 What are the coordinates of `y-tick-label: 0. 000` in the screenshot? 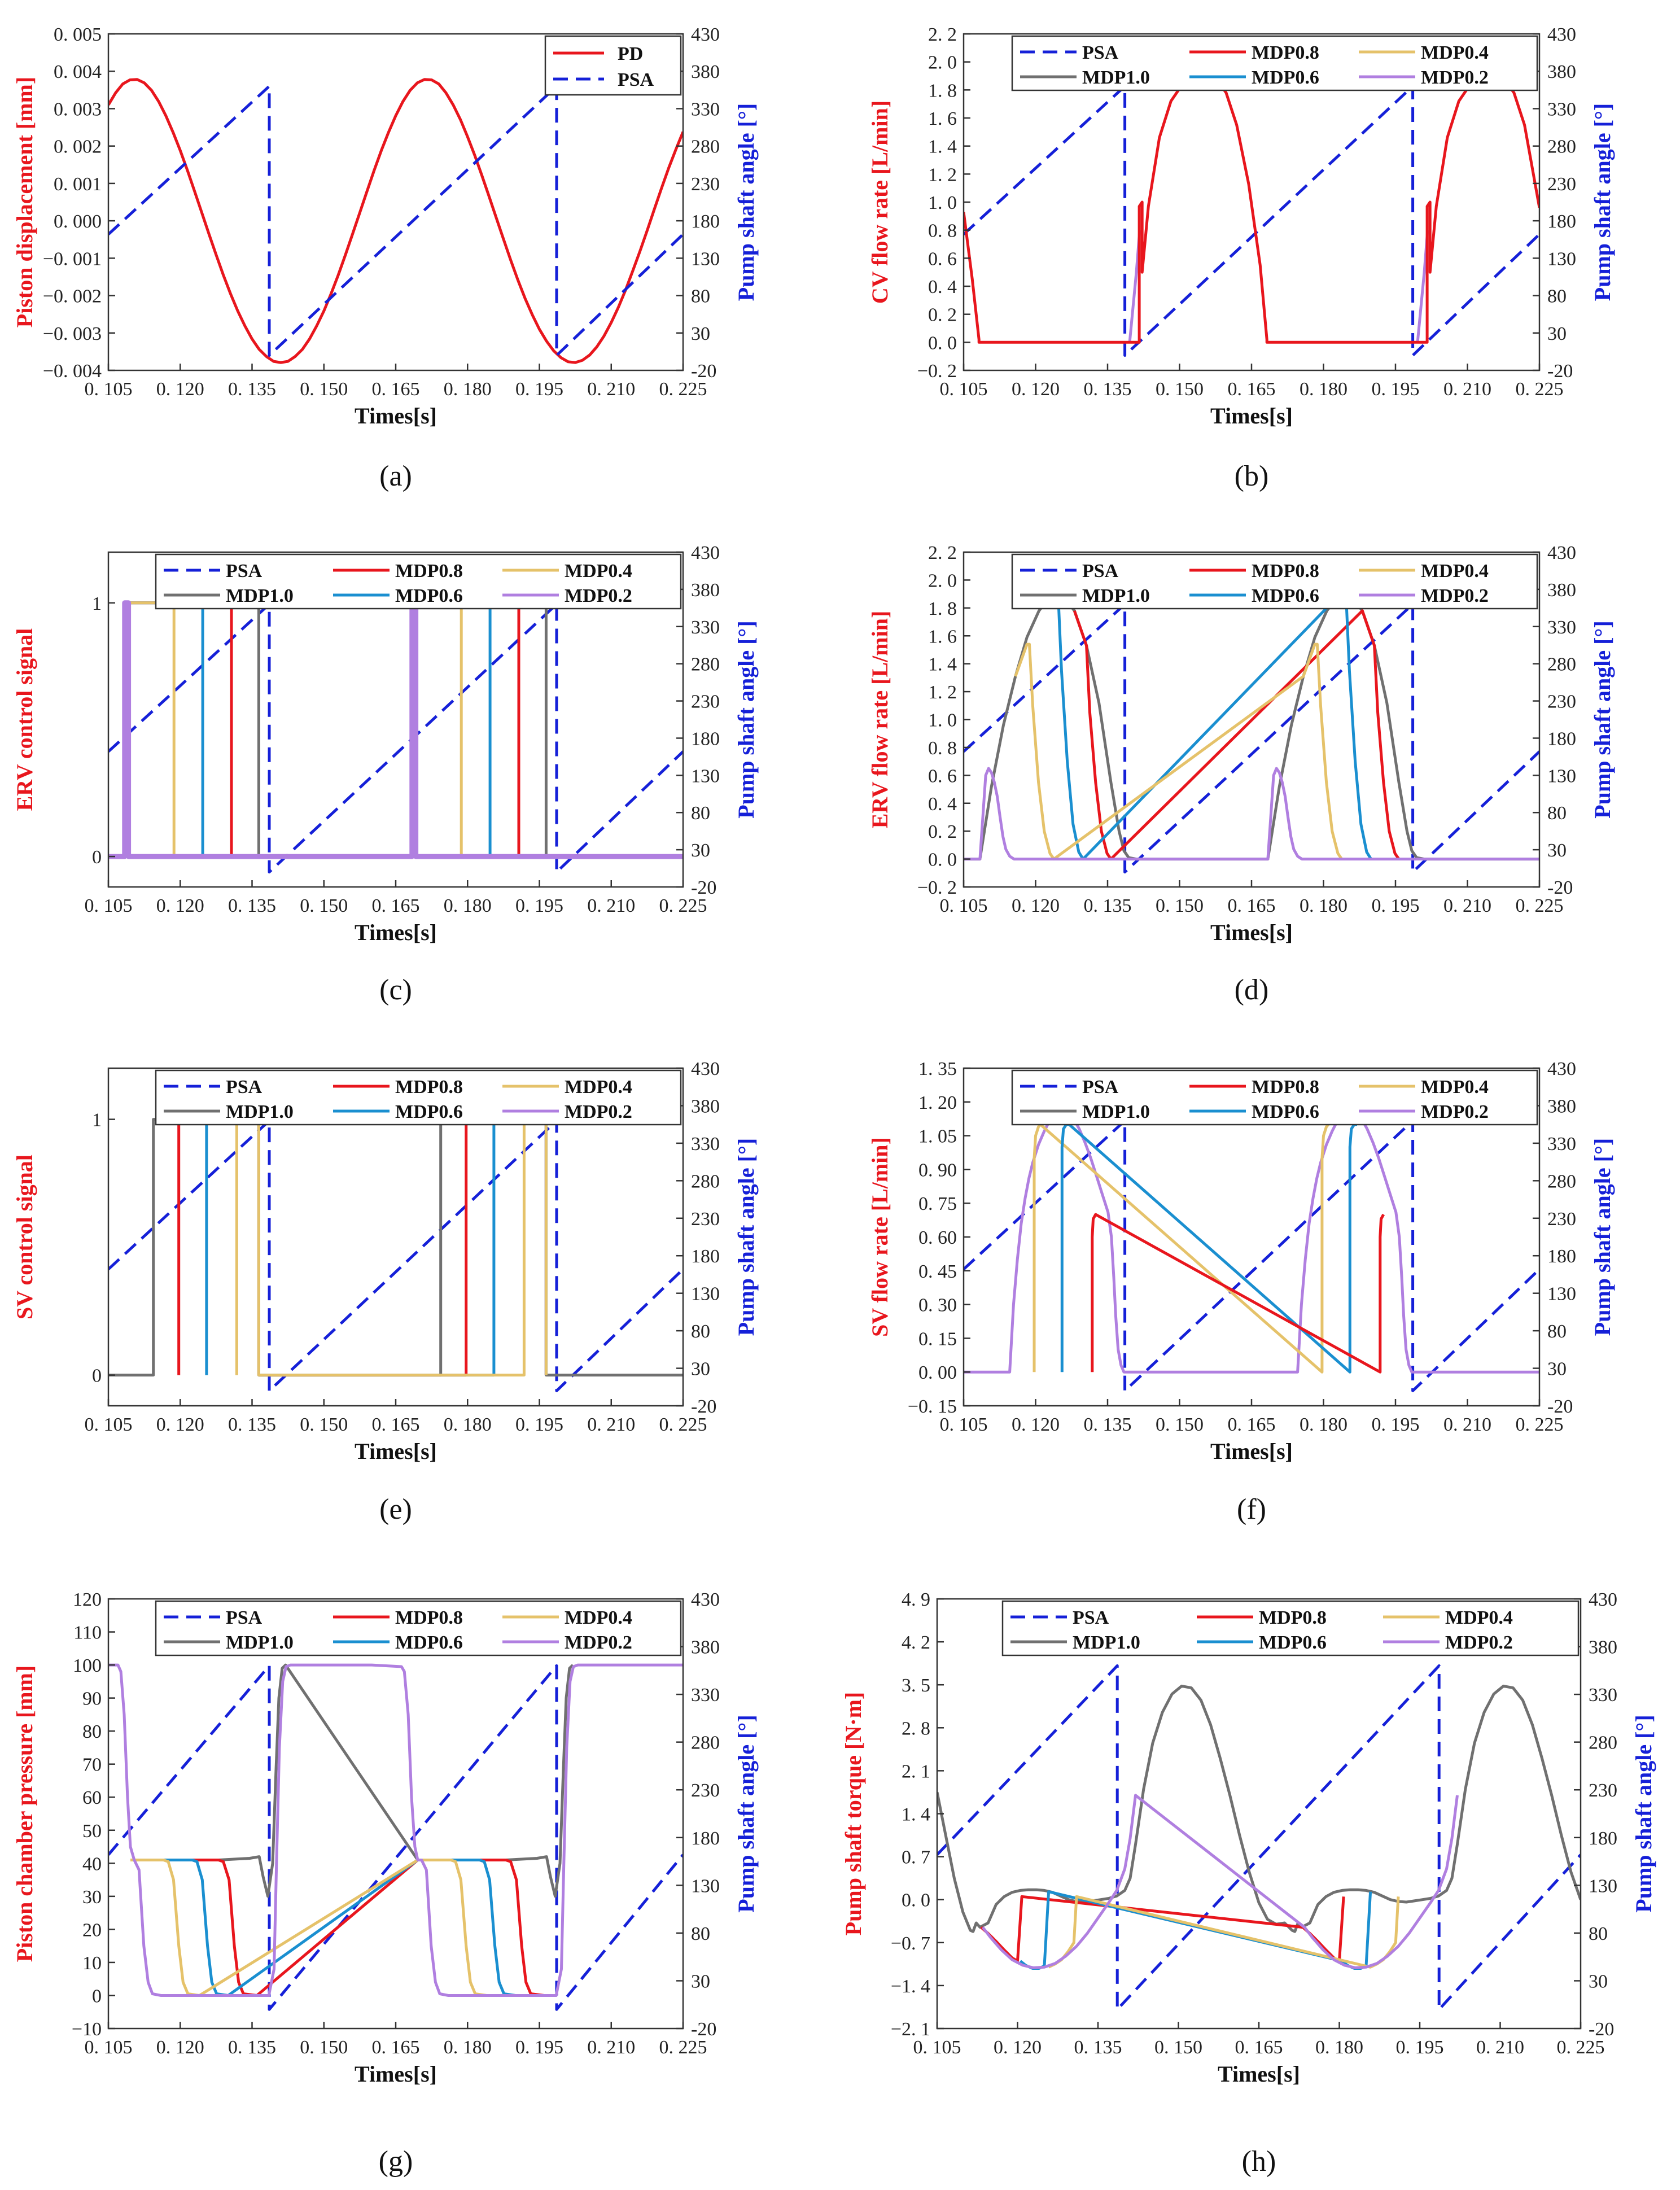 It's located at (78, 221).